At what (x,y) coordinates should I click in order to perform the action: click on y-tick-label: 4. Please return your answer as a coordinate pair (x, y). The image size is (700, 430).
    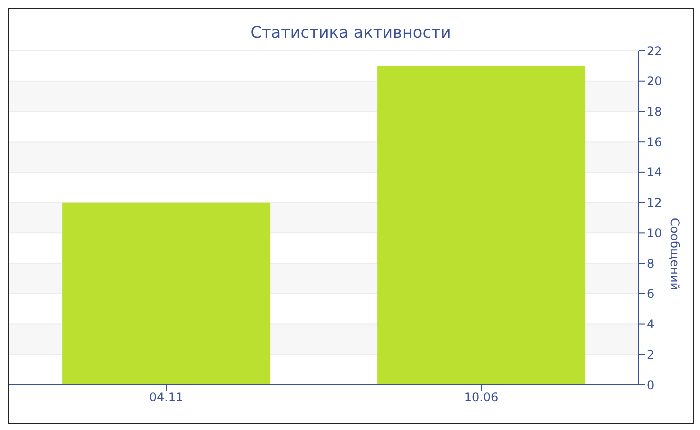
    Looking at the image, I should click on (651, 325).